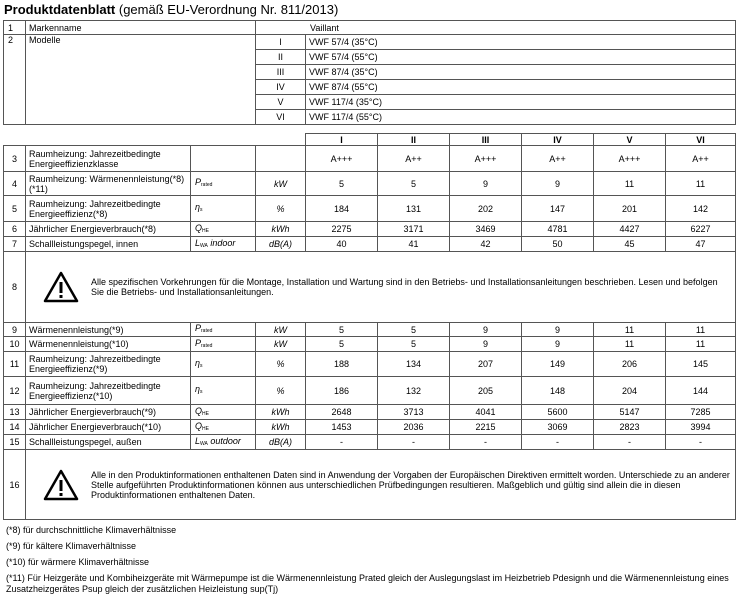  Describe the element at coordinates (341, 390) in the screenshot. I see `value: 186` at that location.